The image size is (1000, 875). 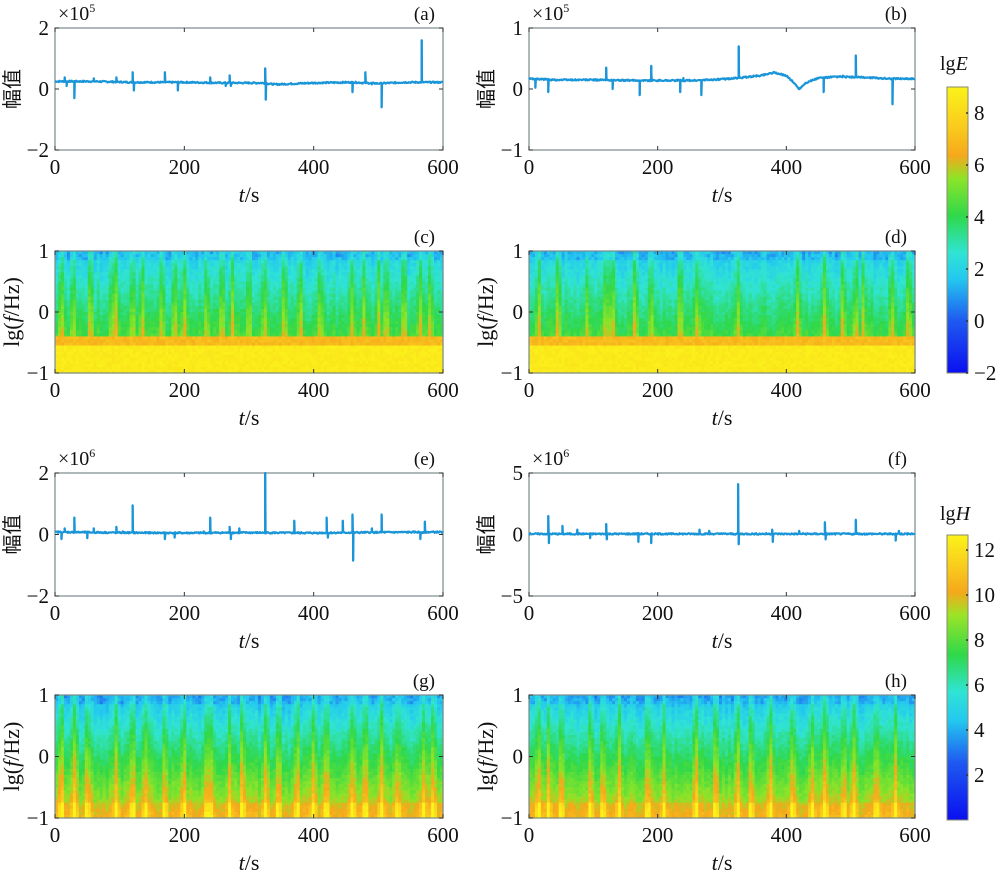 What do you see at coordinates (38, 150) in the screenshot?
I see `y-tick-label: −2` at bounding box center [38, 150].